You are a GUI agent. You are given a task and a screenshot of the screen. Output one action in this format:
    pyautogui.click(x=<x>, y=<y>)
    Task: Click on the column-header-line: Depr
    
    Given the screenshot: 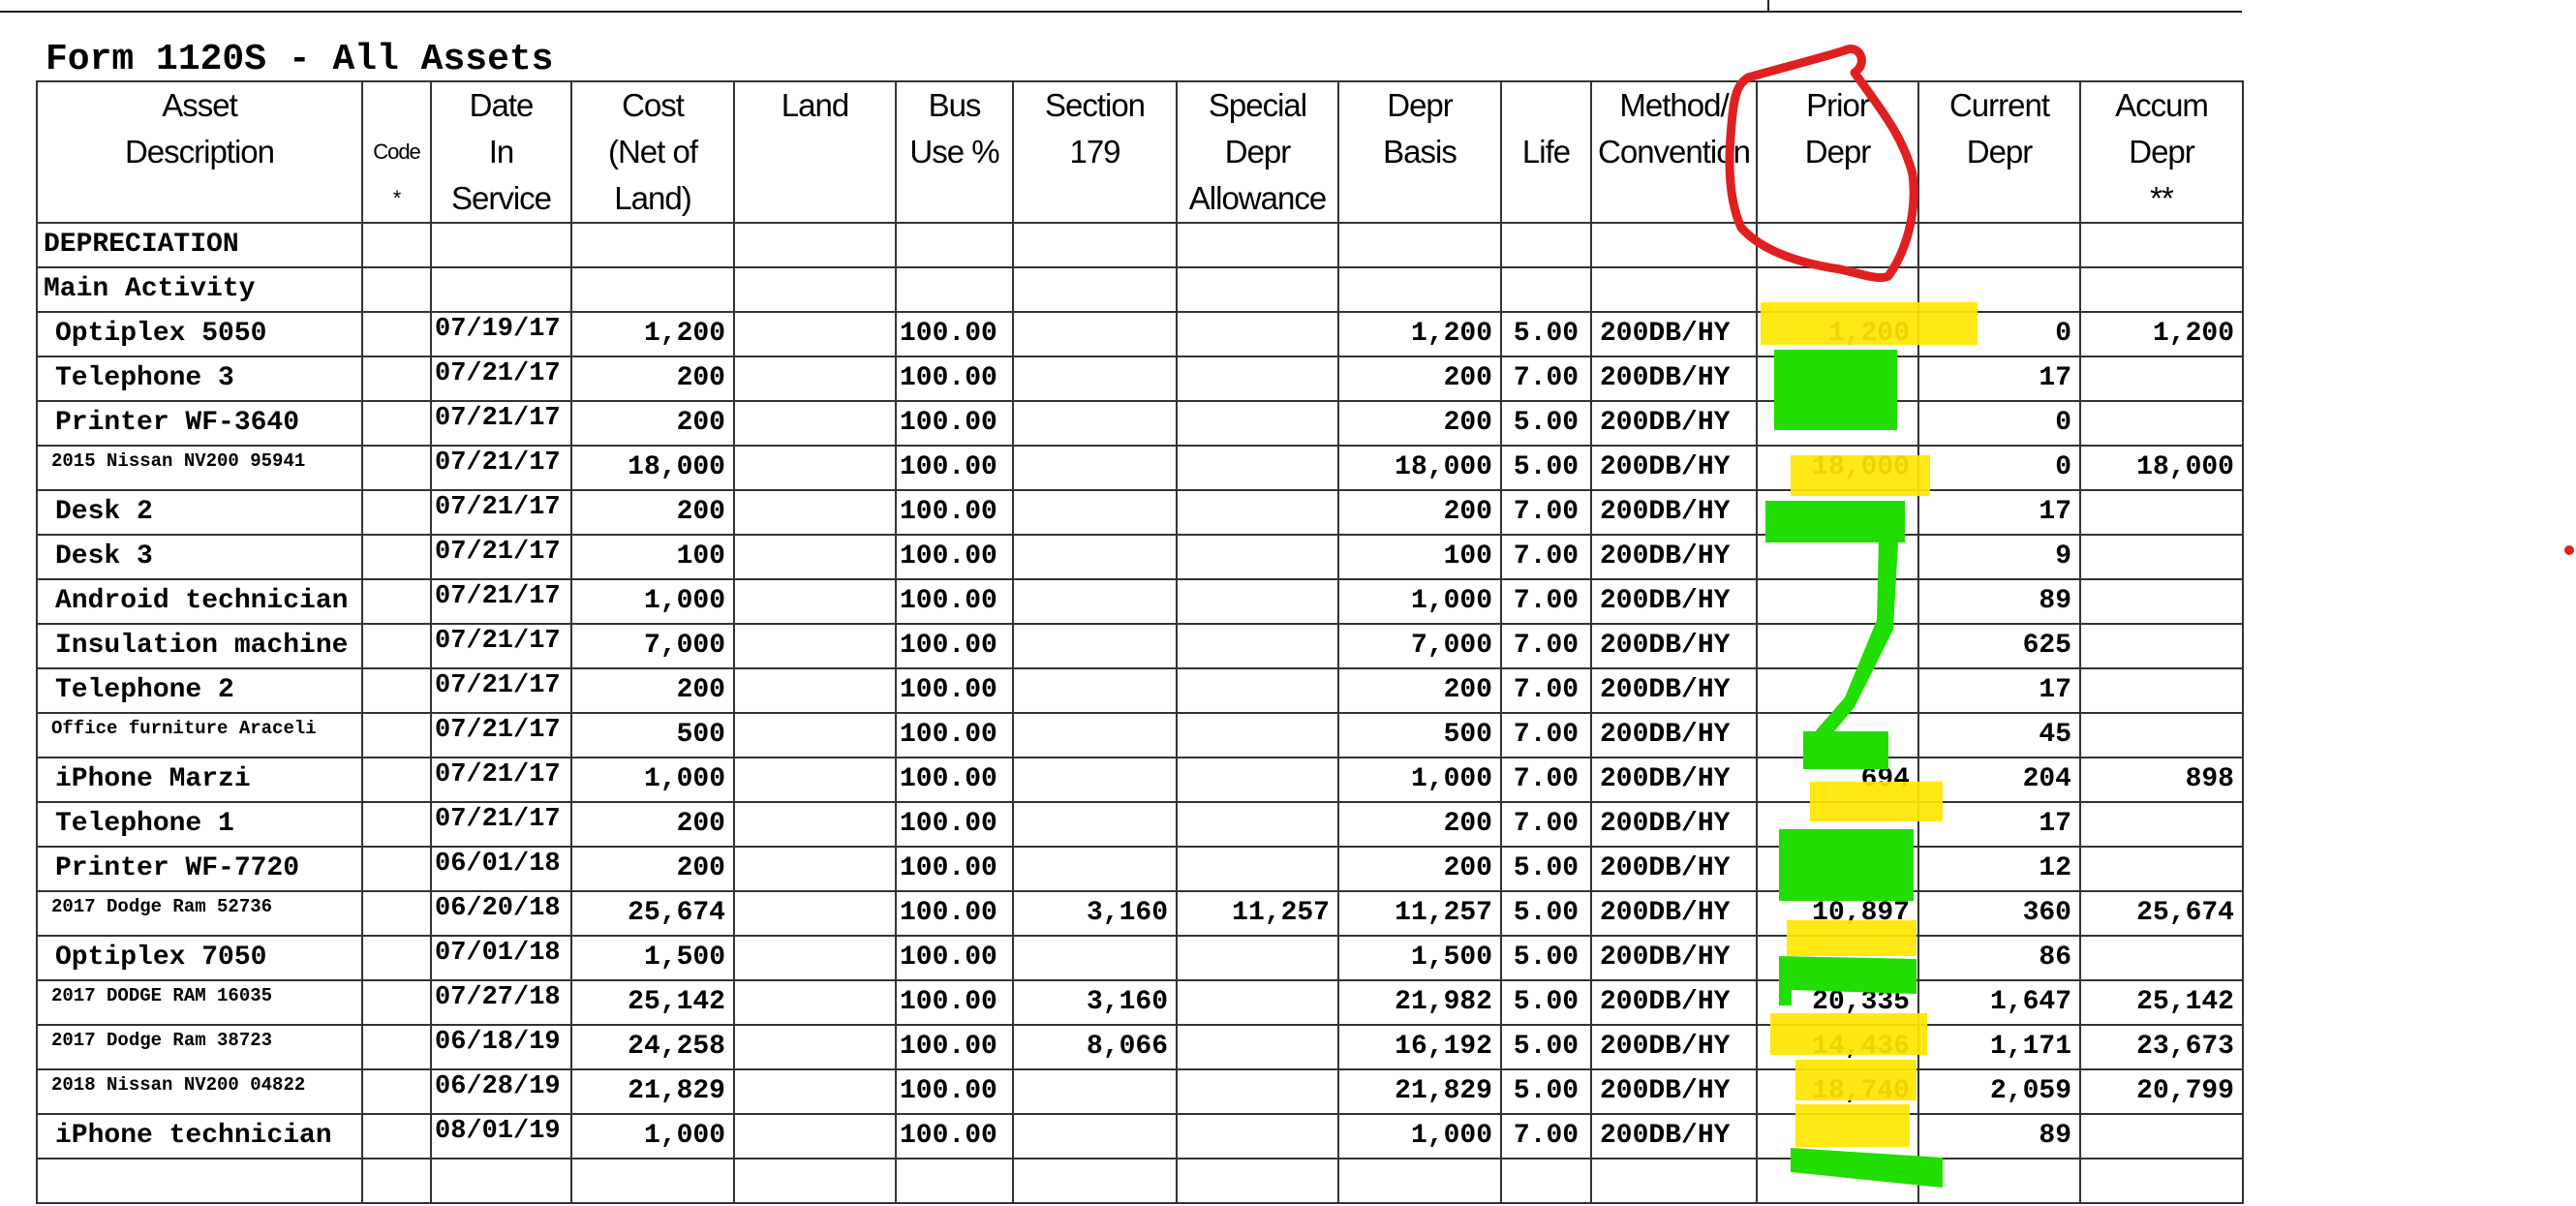 What is the action you would take?
    pyautogui.click(x=2000, y=152)
    